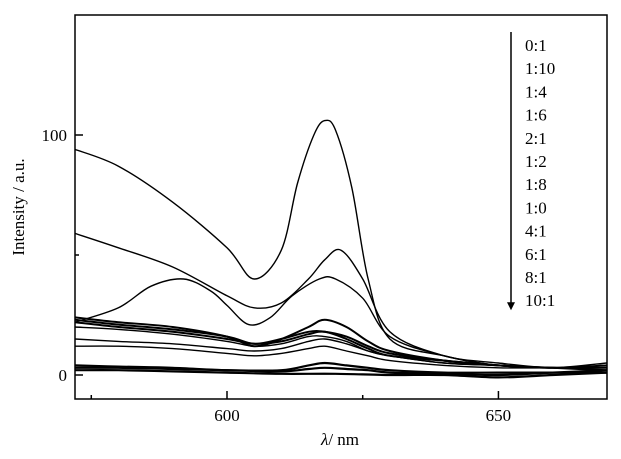 The image size is (621, 459). Describe the element at coordinates (536, 45) in the screenshot. I see `legend-entry: 0:1` at that location.